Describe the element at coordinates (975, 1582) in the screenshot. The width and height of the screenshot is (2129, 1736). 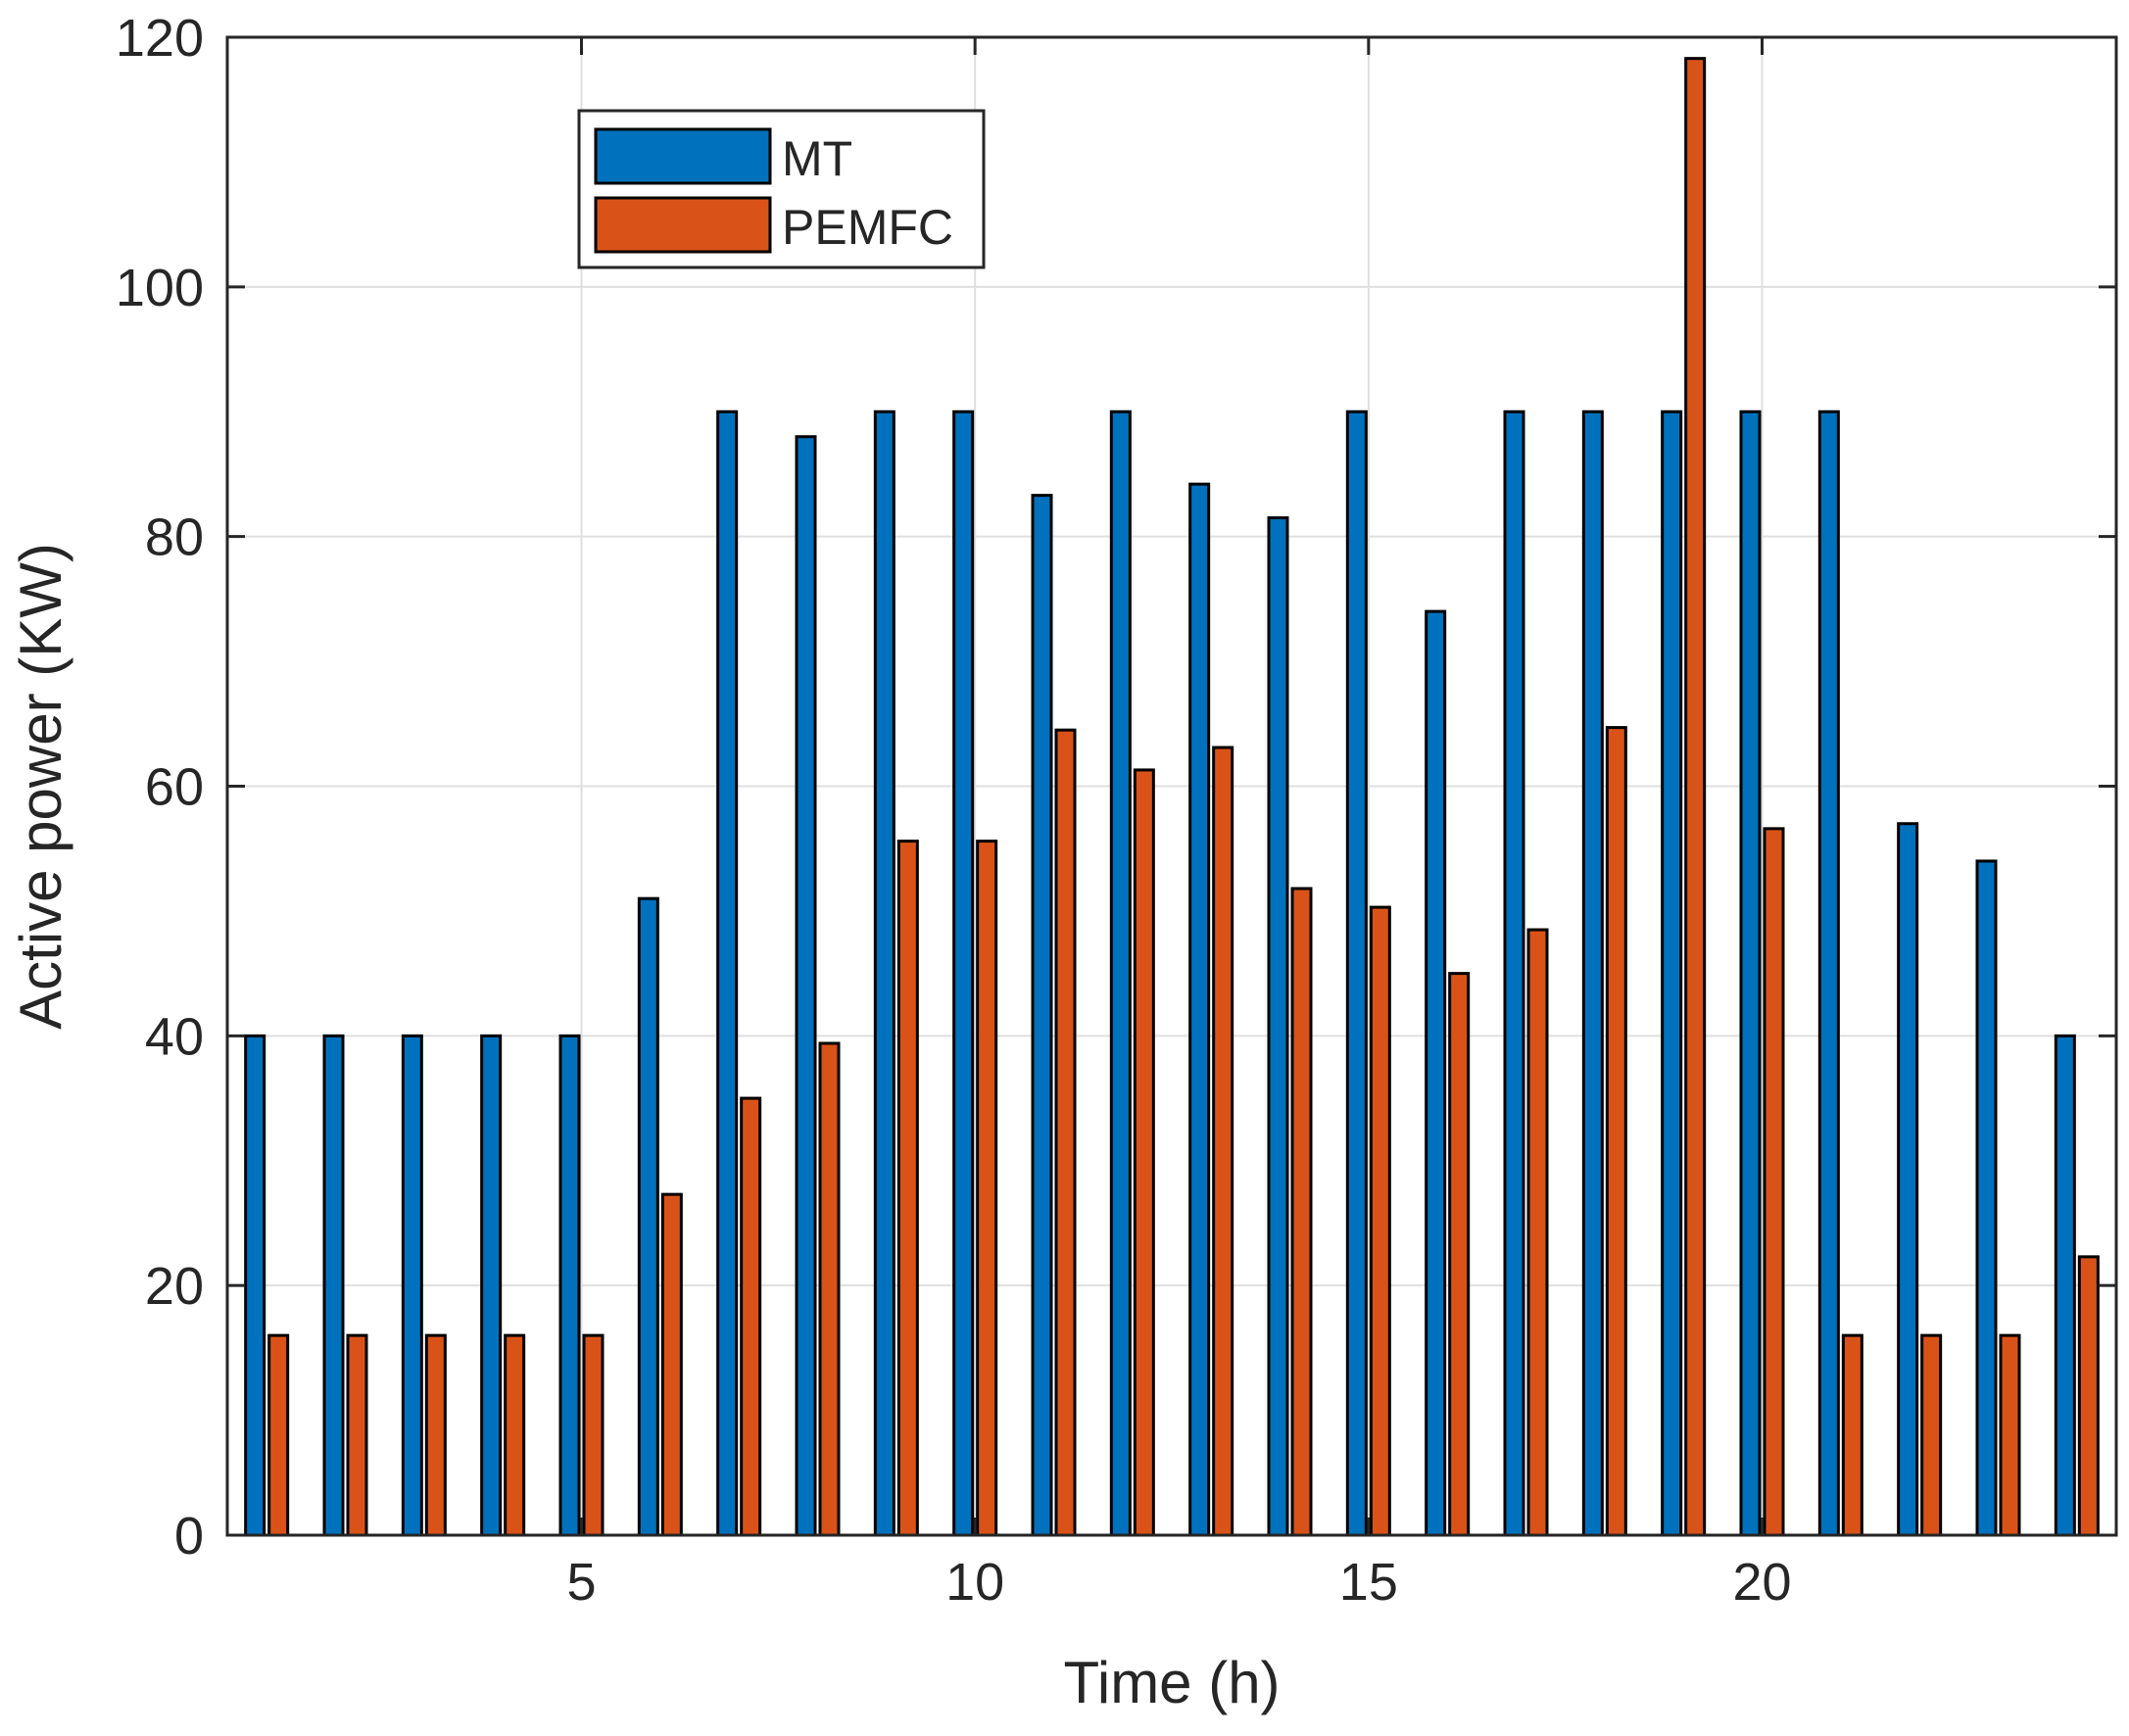
I see `x-tick-label: 10` at that location.